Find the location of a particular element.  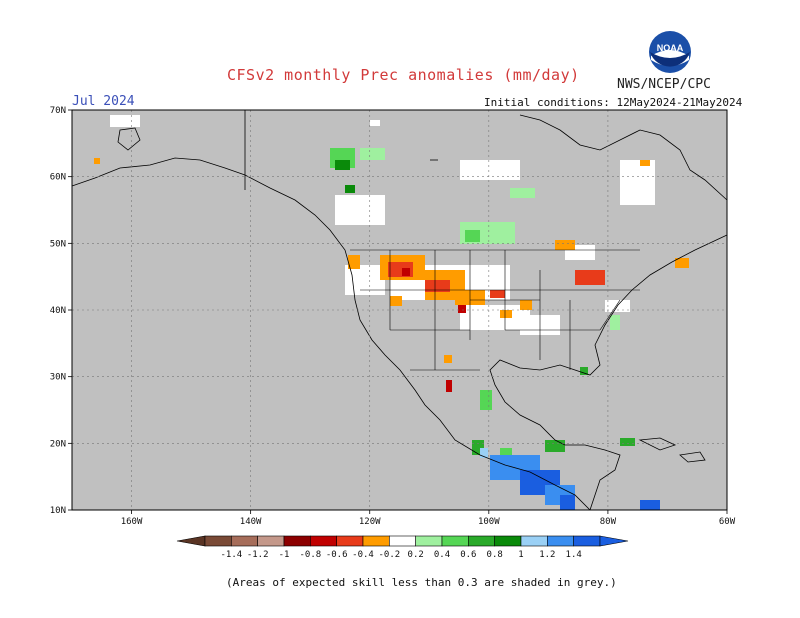

noaa-logo: NOAA is located at coordinates (670, 54).